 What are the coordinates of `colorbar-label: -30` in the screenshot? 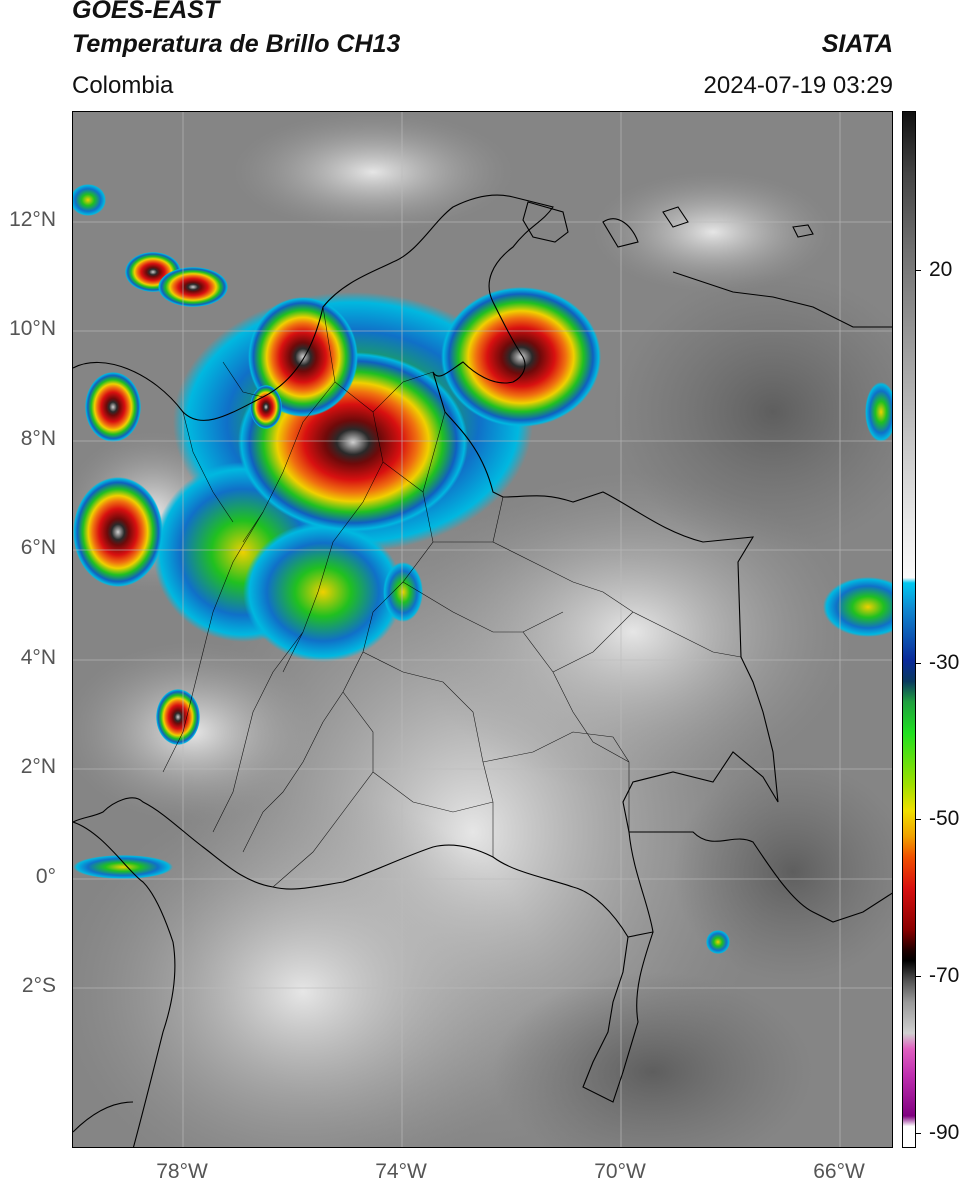 It's located at (944, 662).